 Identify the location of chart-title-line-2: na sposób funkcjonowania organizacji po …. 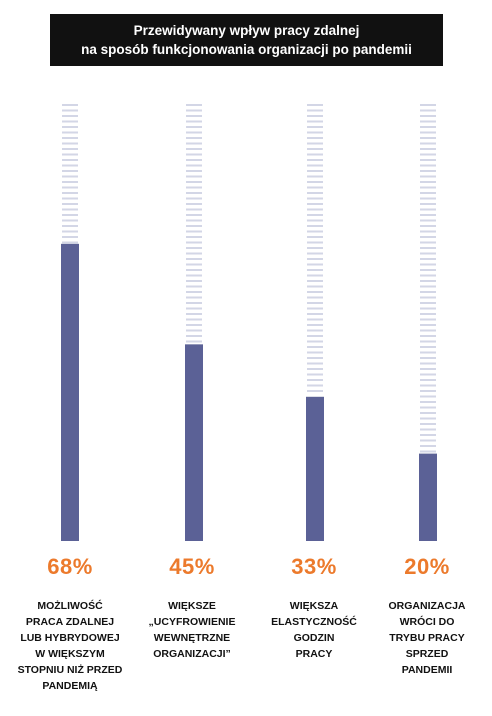
(246, 49).